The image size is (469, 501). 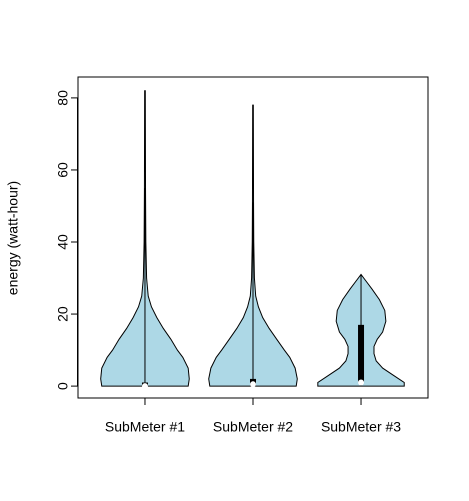 I want to click on y-tick-label: 80, so click(x=63, y=98).